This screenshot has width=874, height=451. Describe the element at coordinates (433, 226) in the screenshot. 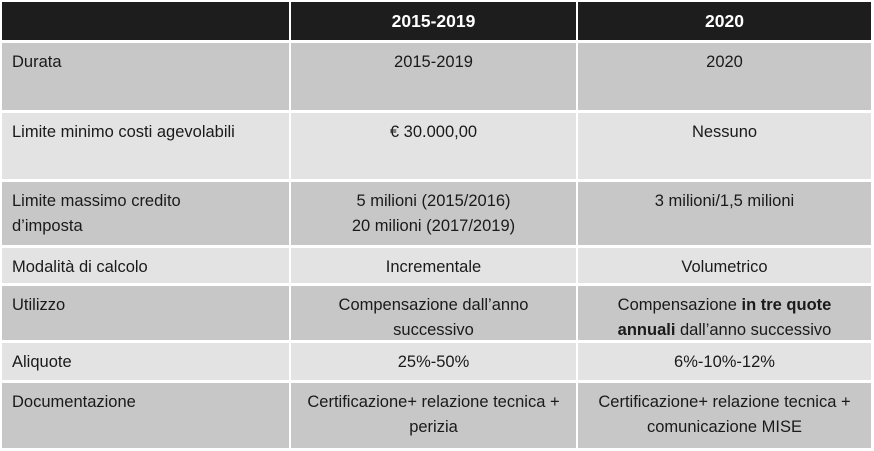

I see `limite-massimo-2015-line2: 20 milioni (2017/2019)` at that location.